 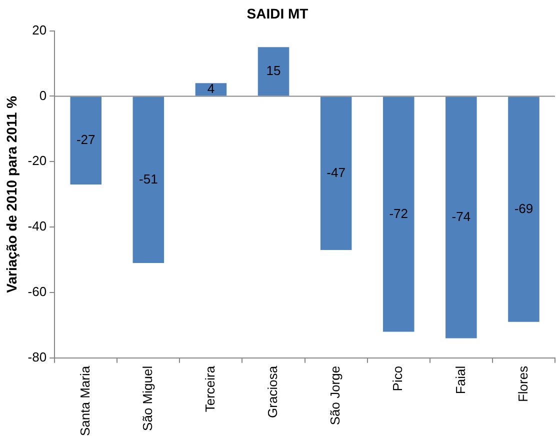 What do you see at coordinates (398, 213) in the screenshot?
I see `data-label: -72` at bounding box center [398, 213].